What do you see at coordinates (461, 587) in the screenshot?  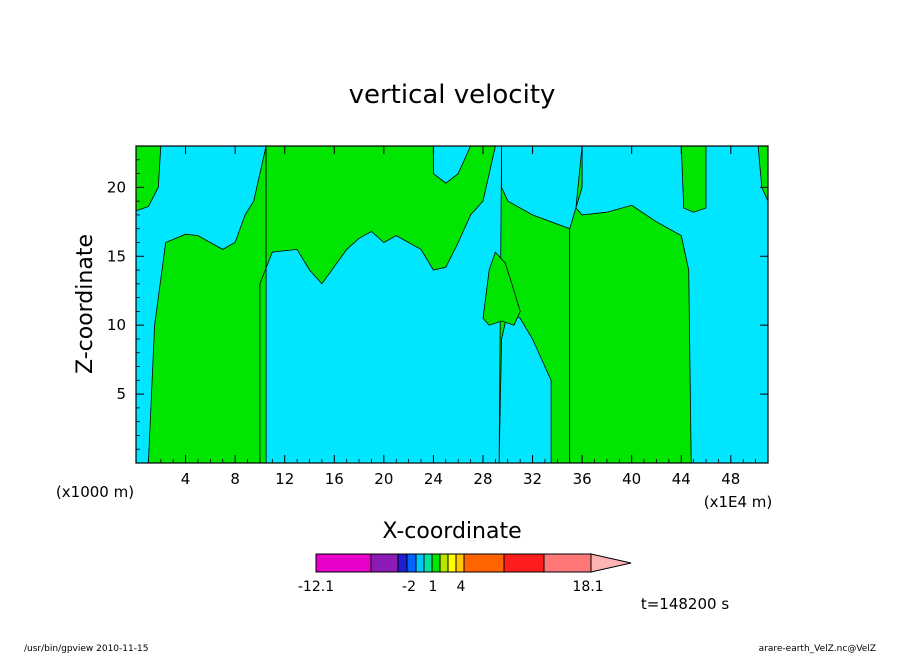 I see `colorbar-label: 4` at bounding box center [461, 587].